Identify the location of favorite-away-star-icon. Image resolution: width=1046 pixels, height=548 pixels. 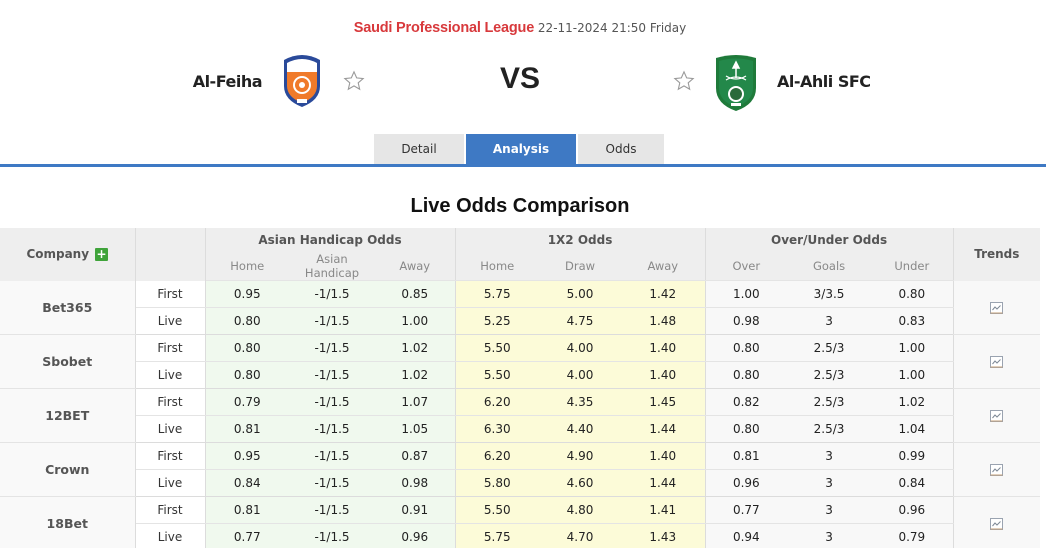
(684, 81).